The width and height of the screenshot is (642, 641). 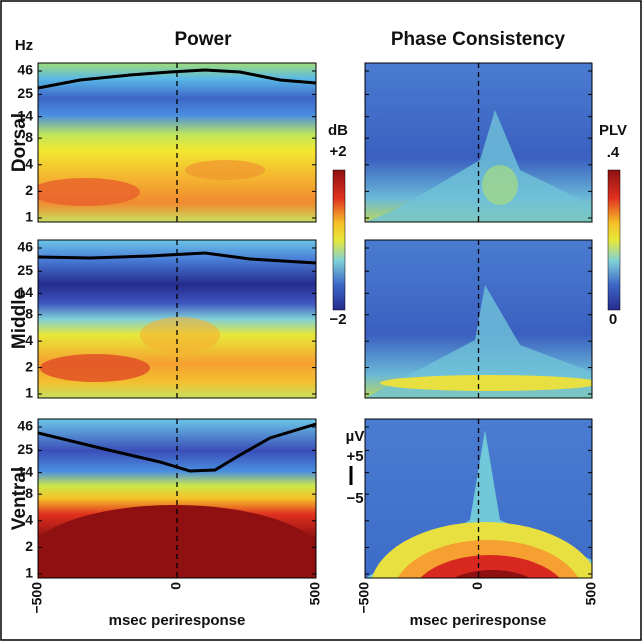 What do you see at coordinates (19, 142) in the screenshot?
I see `row-label: Dorsal` at bounding box center [19, 142].